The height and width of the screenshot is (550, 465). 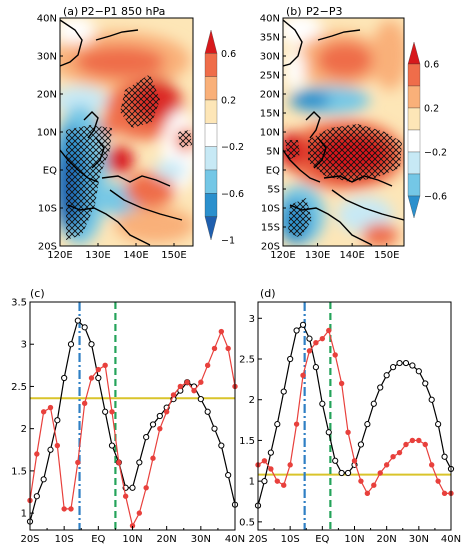 I want to click on colorbar-label: 0.6, so click(x=431, y=65).